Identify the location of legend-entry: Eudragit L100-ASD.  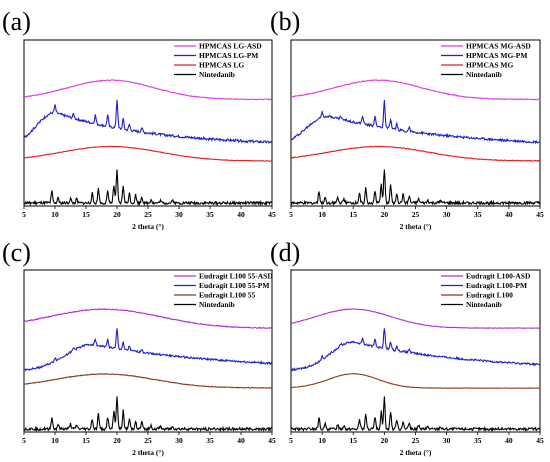
(498, 276).